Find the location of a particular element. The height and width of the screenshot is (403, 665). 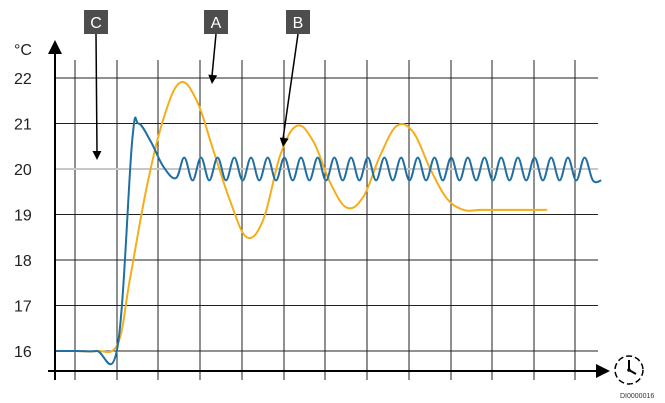

callout-label: A is located at coordinates (216, 23).